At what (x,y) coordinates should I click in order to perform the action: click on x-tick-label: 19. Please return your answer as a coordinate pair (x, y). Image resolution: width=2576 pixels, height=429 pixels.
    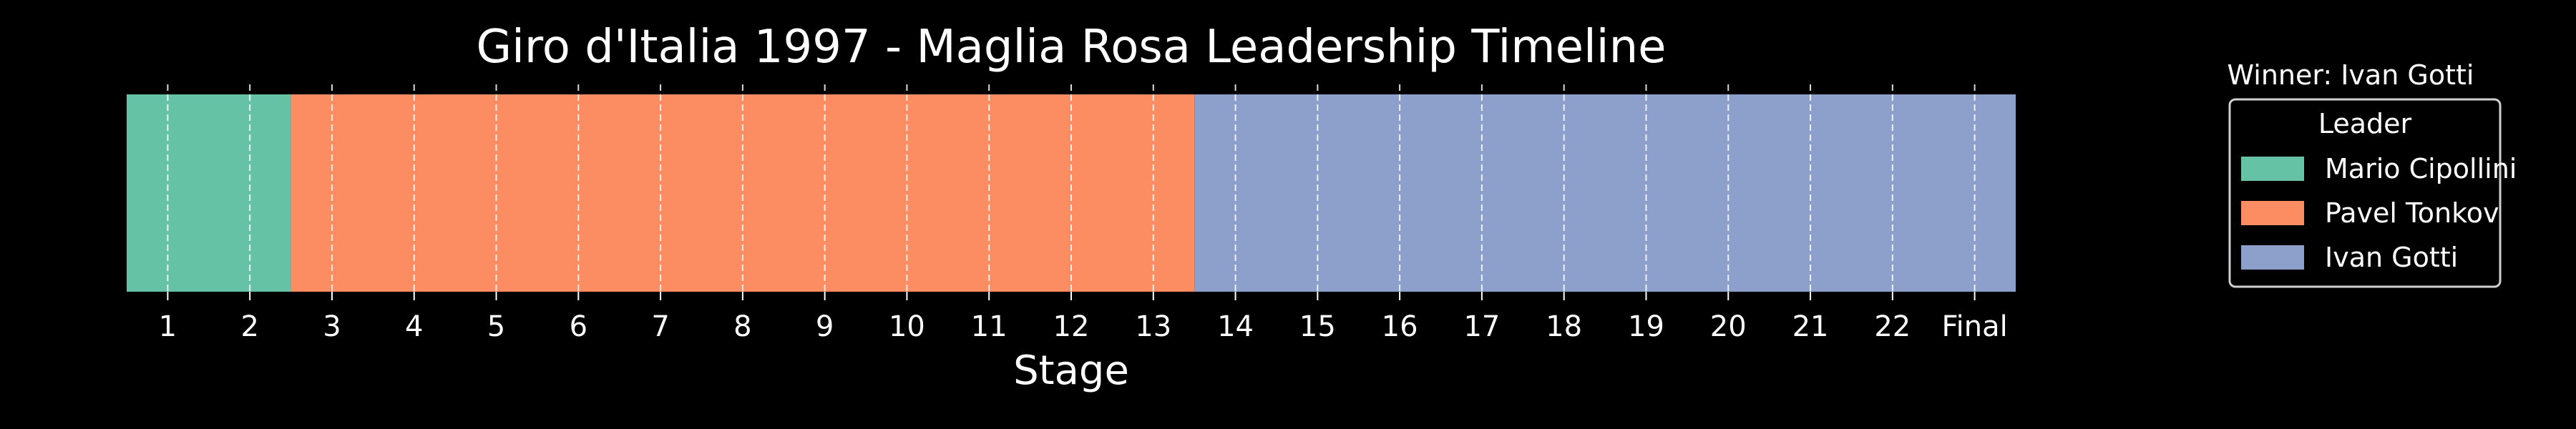
    Looking at the image, I should click on (1646, 326).